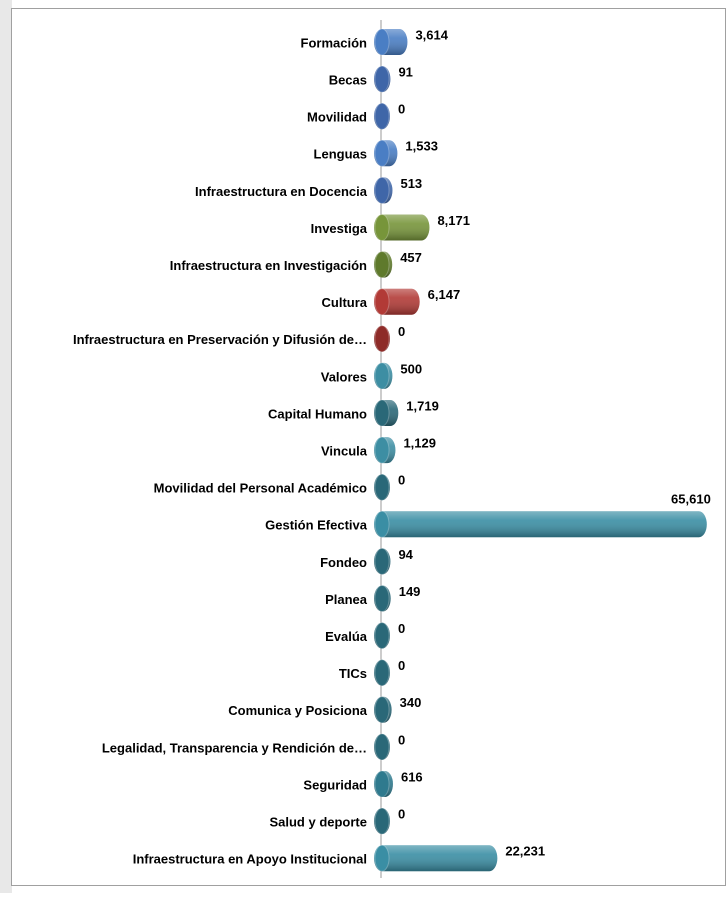 The height and width of the screenshot is (898, 727). What do you see at coordinates (422, 405) in the screenshot?
I see `value-label: 1,719` at bounding box center [422, 405].